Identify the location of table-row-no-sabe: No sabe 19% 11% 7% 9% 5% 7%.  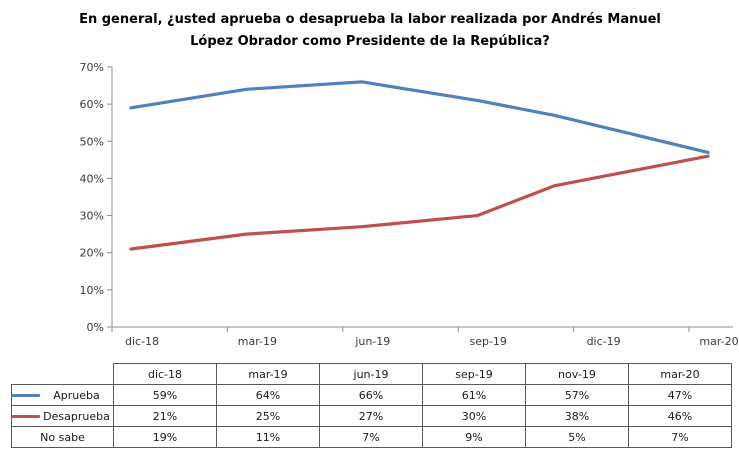
(371, 437).